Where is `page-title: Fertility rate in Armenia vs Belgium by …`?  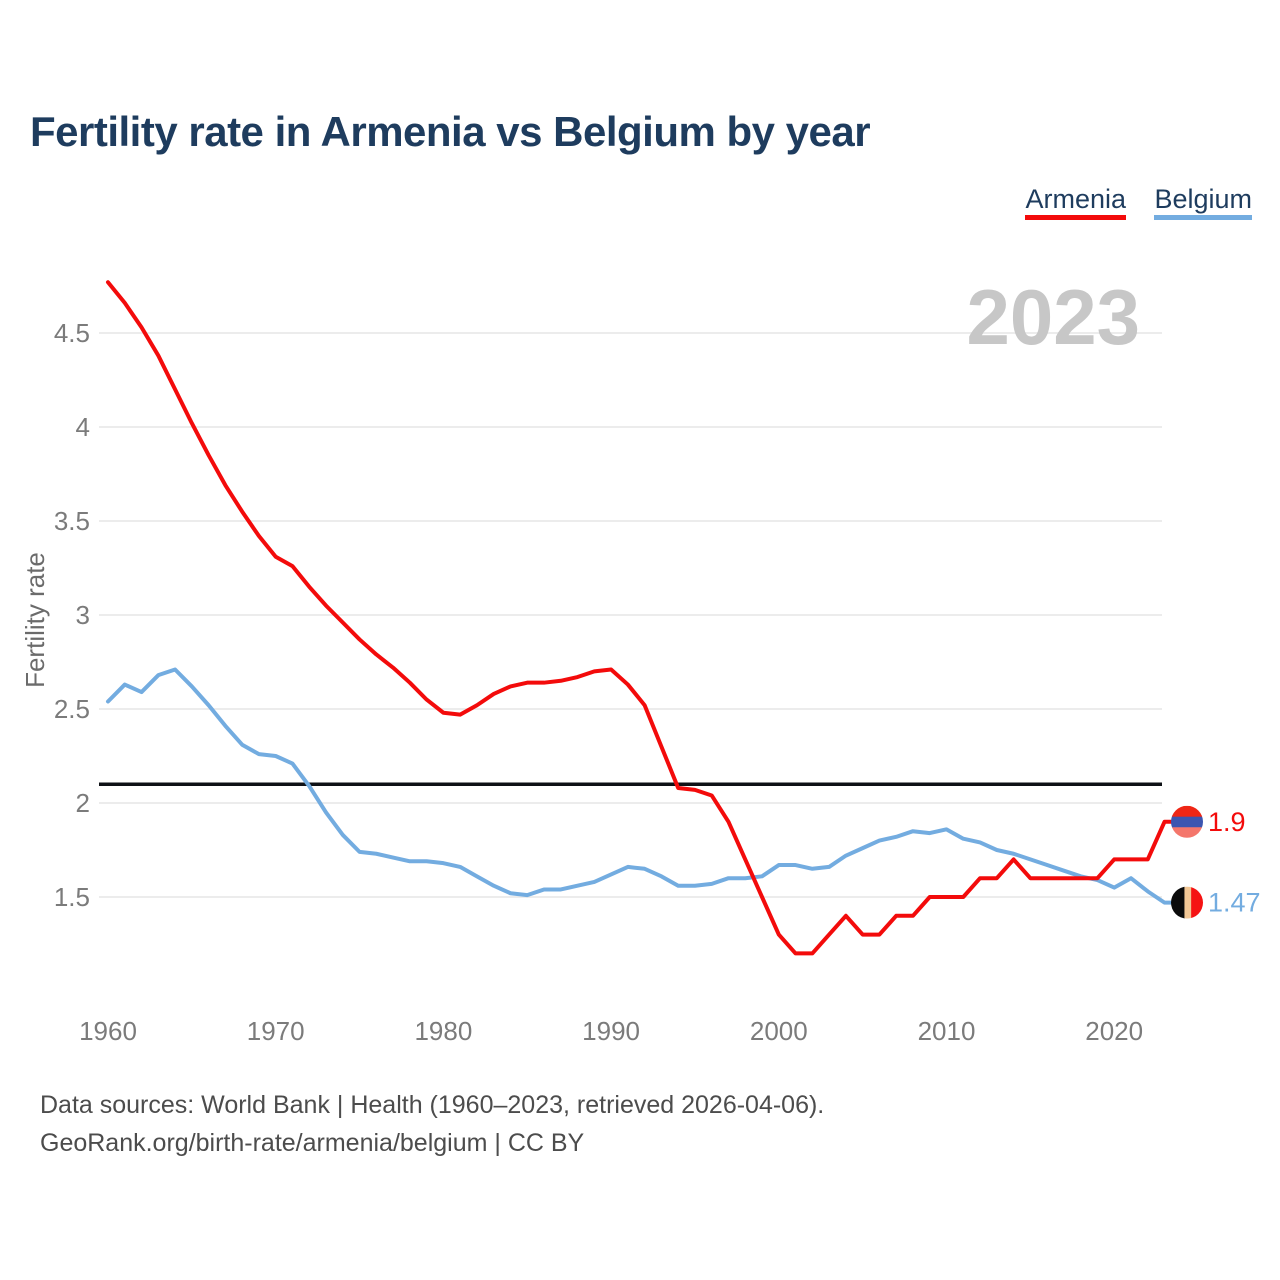 page-title: Fertility rate in Armenia vs Belgium by … is located at coordinates (450, 131).